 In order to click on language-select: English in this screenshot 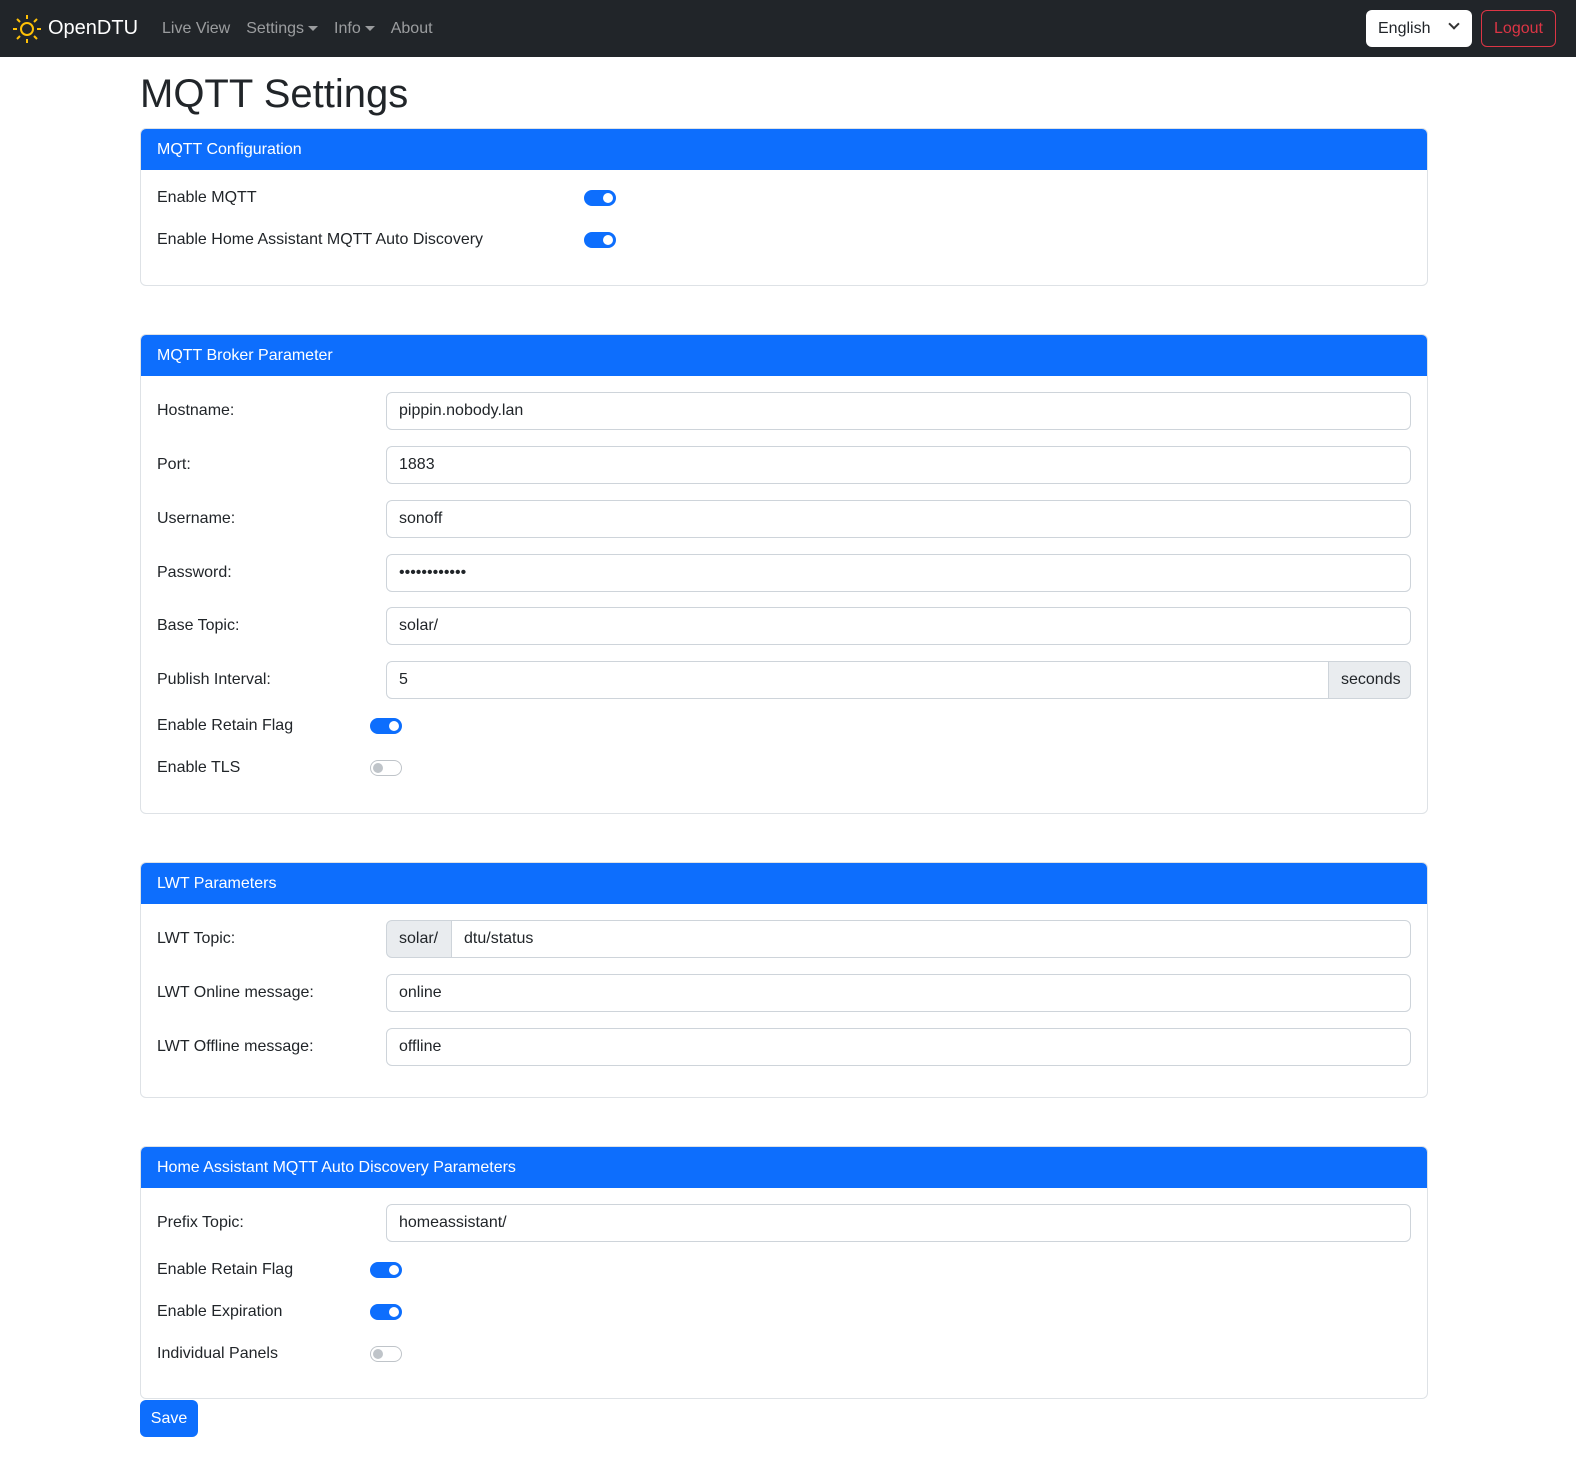, I will do `click(1419, 28)`.